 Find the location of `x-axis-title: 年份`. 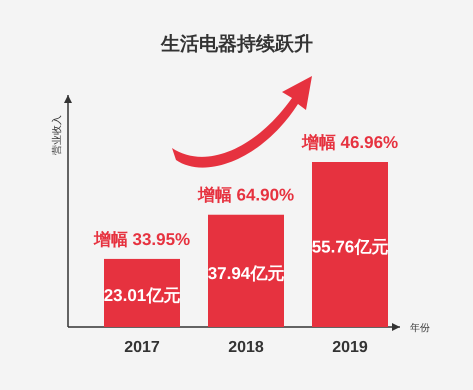

x-axis-title: 年份 is located at coordinates (420, 328).